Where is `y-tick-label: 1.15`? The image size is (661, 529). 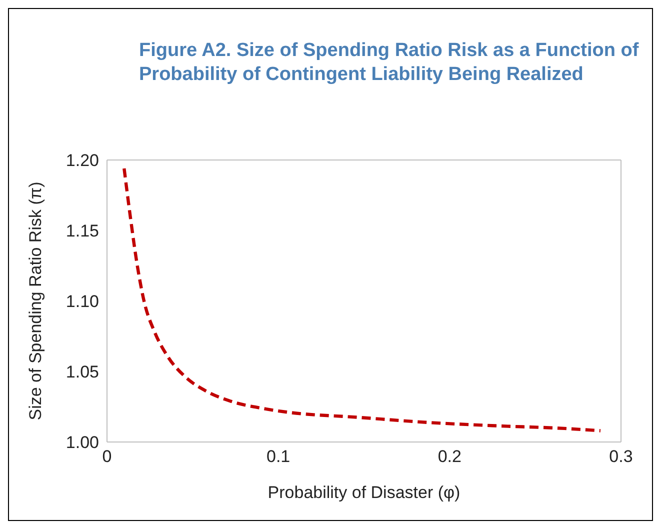
y-tick-label: 1.15 is located at coordinates (82, 231).